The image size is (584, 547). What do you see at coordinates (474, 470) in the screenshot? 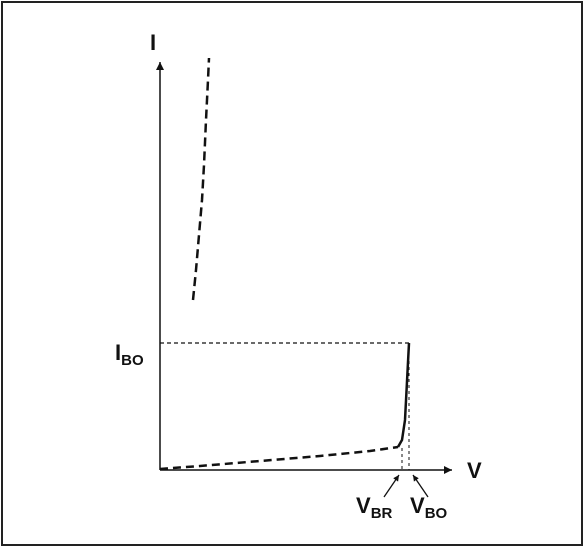
I see `x-axis-label: V` at bounding box center [474, 470].